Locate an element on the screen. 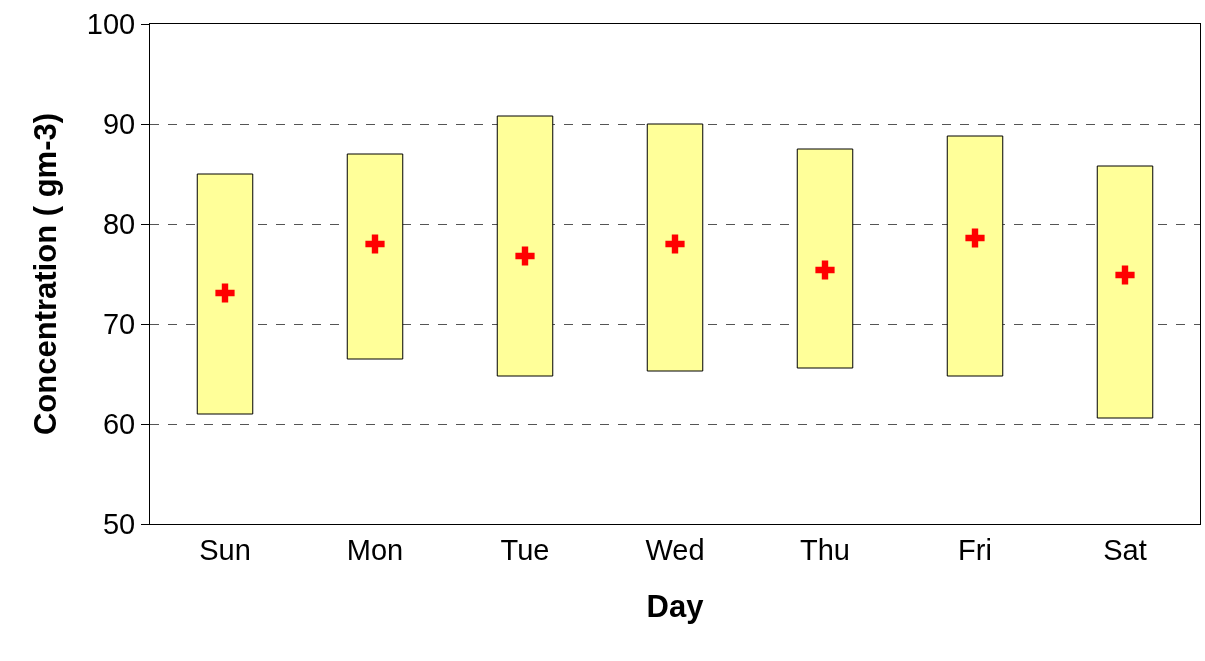 Image resolution: width=1205 pixels, height=661 pixels. x-tick-label: Tue is located at coordinates (525, 549).